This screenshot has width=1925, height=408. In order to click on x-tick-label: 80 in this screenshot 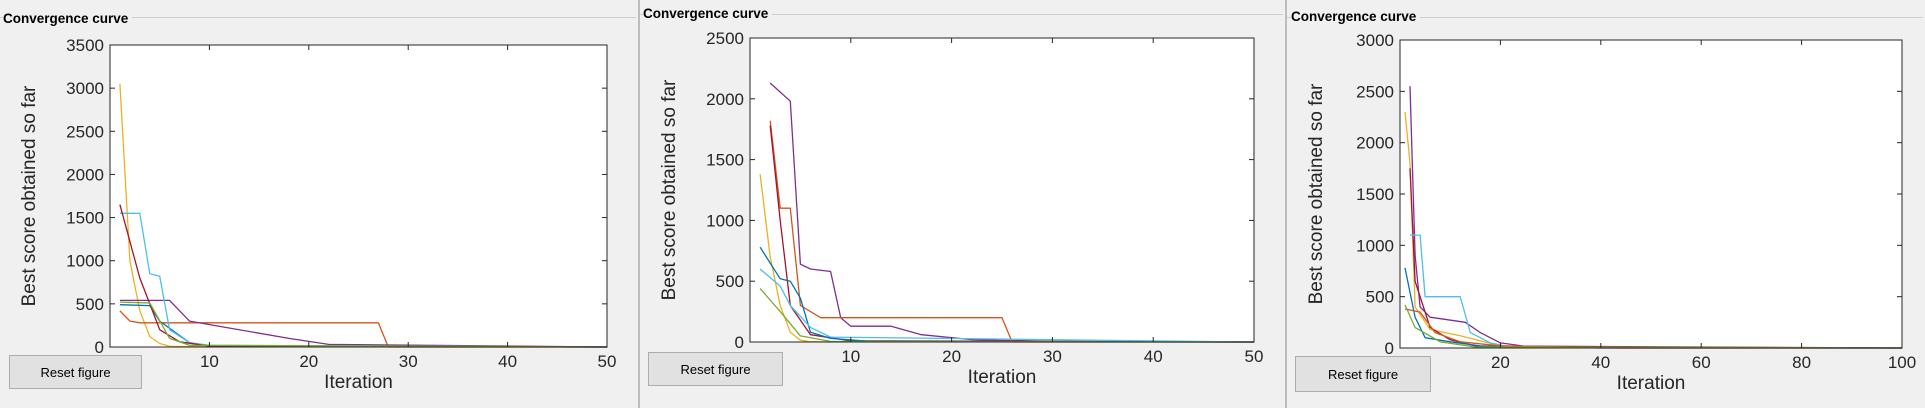, I will do `click(1801, 362)`.